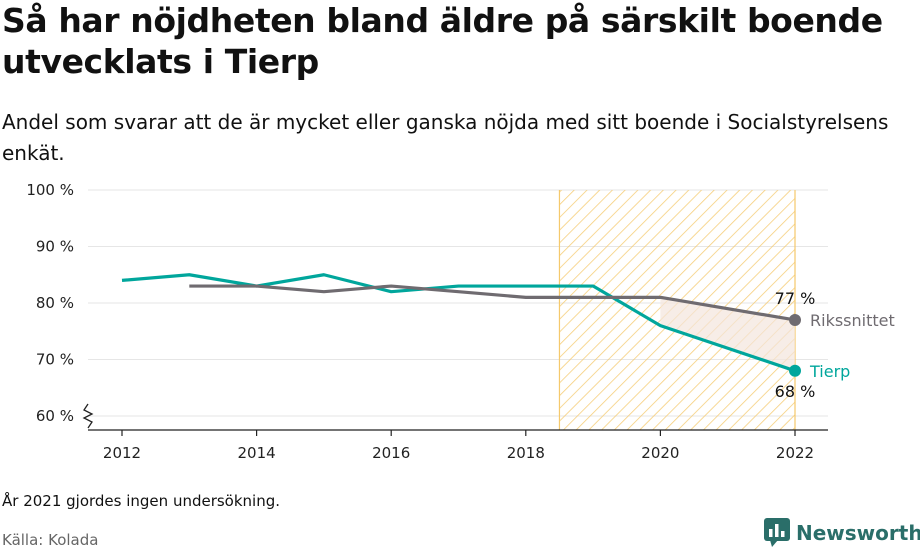 This screenshot has height=552, width=920. What do you see at coordinates (858, 533) in the screenshot?
I see `brand-name: Newsworthy` at bounding box center [858, 533].